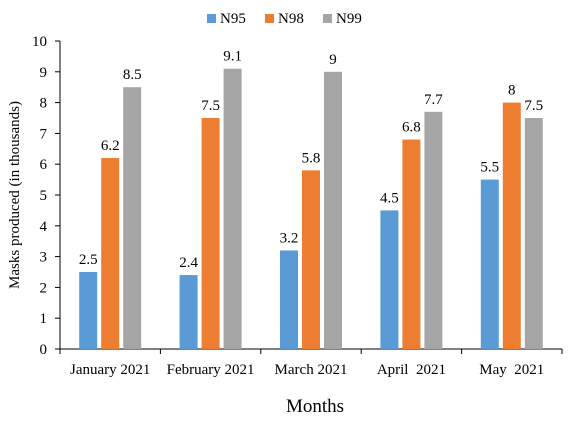 Image resolution: width=576 pixels, height=424 pixels. I want to click on data-label: 8, so click(512, 91).